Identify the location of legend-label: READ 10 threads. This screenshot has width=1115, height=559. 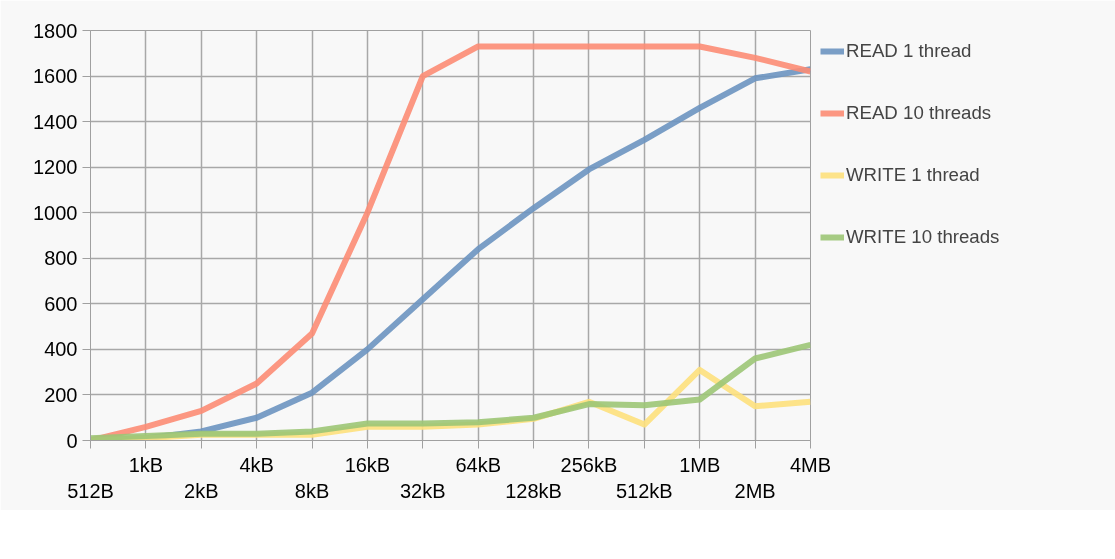
(919, 113).